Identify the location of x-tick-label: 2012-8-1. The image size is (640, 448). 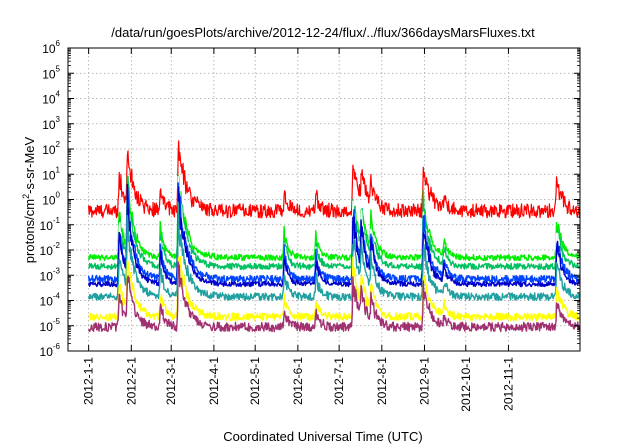
(382, 381).